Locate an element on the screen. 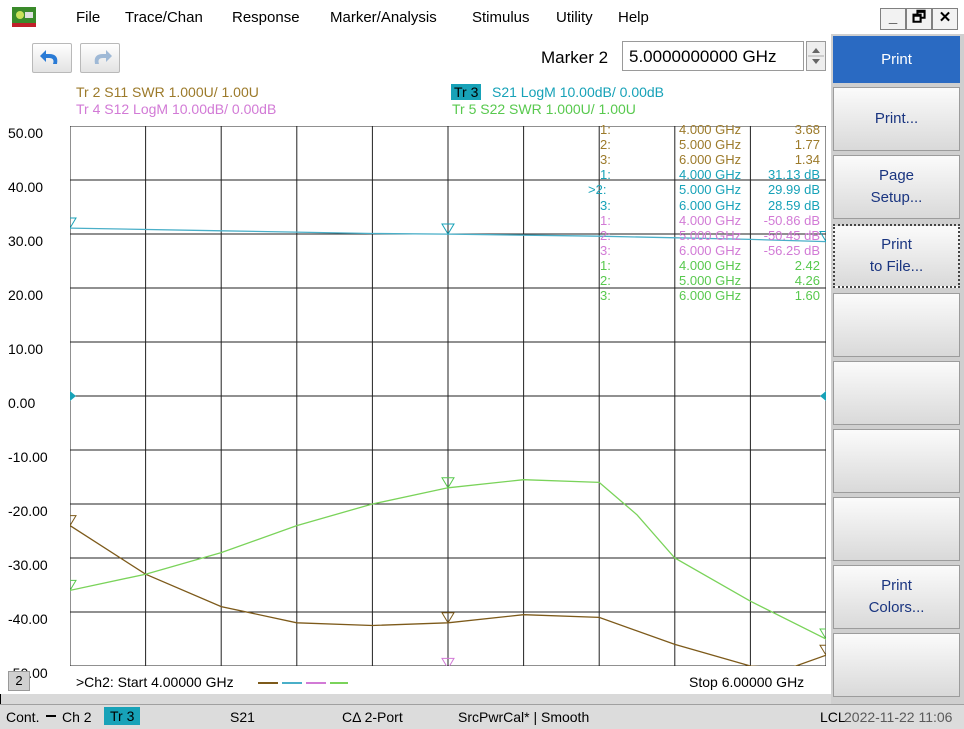 The height and width of the screenshot is (729, 964). marker-value: -56.25 dB is located at coordinates (791, 250).